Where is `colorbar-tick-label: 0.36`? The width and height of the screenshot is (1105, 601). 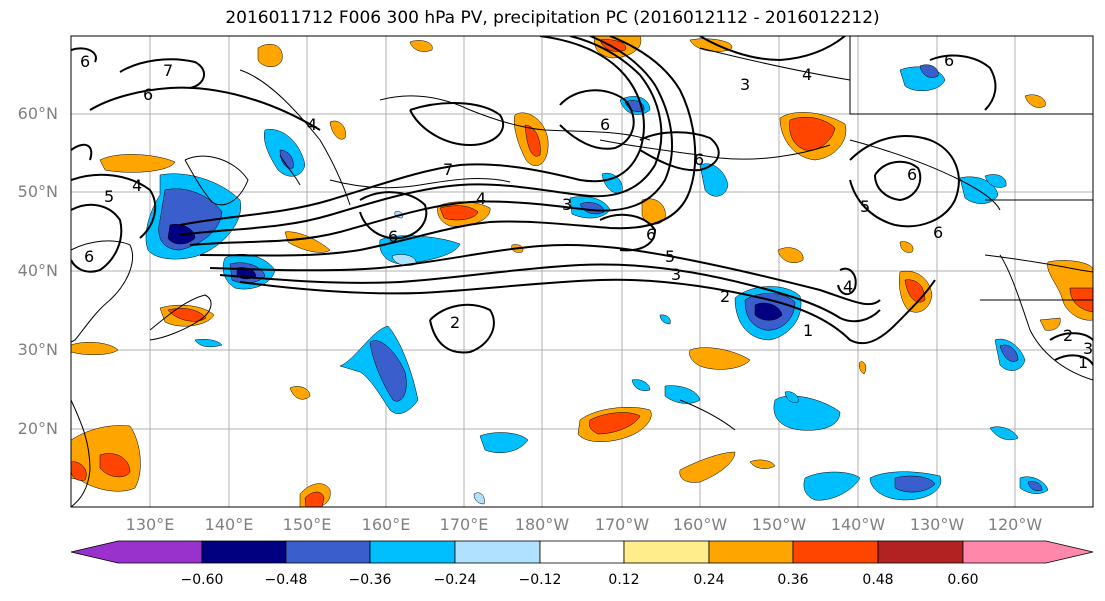 colorbar-tick-label: 0.36 is located at coordinates (793, 580).